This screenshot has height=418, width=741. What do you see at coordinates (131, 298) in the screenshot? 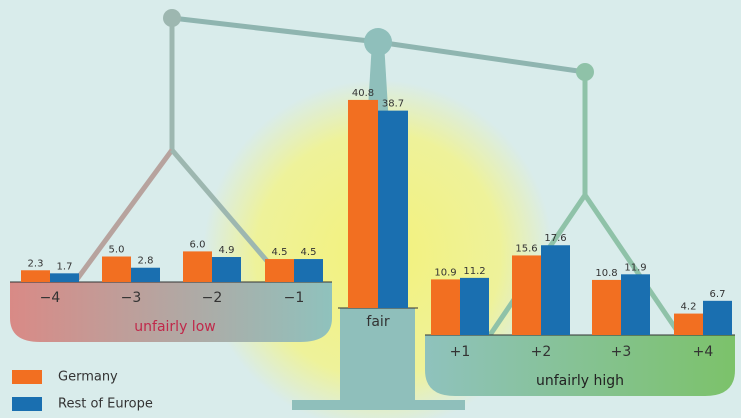
I see `x-tick-label: −3` at bounding box center [131, 298].